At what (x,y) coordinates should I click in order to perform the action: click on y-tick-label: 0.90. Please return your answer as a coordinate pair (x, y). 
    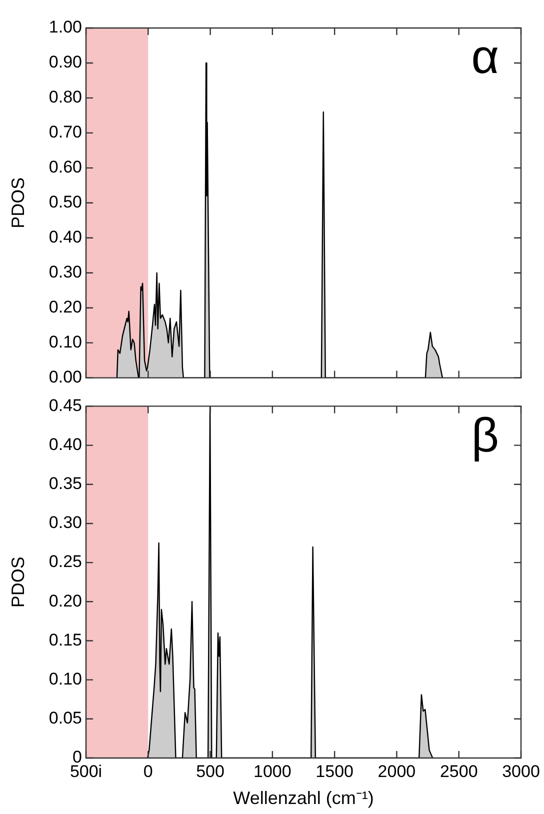
    Looking at the image, I should click on (65, 62).